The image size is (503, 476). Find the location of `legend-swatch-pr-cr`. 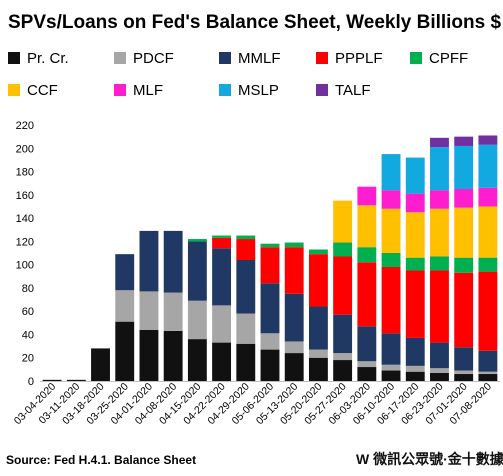

legend-swatch-pr-cr is located at coordinates (14, 58).